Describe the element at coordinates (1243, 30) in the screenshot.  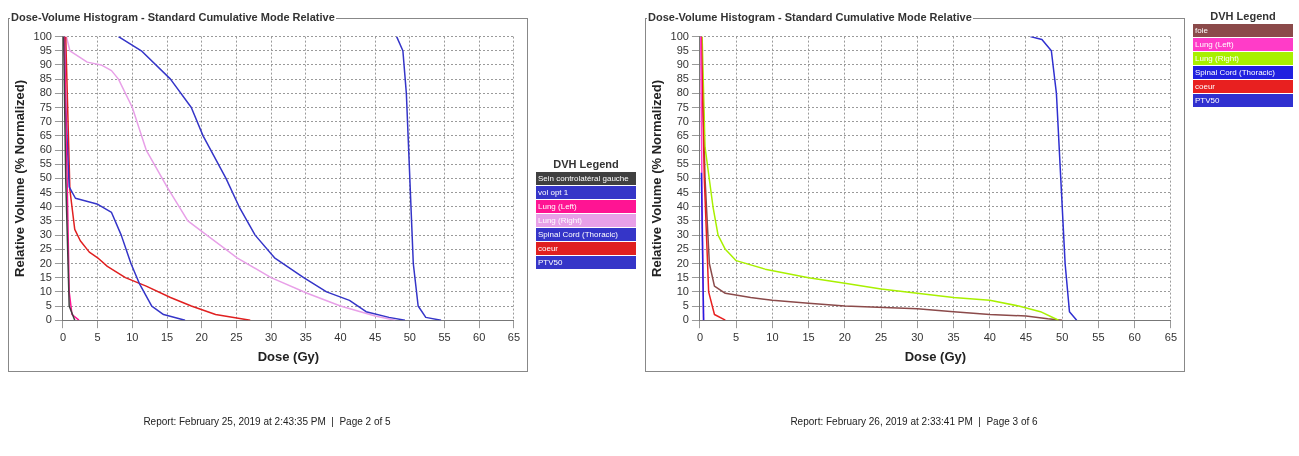
I see `text: foie` at that location.